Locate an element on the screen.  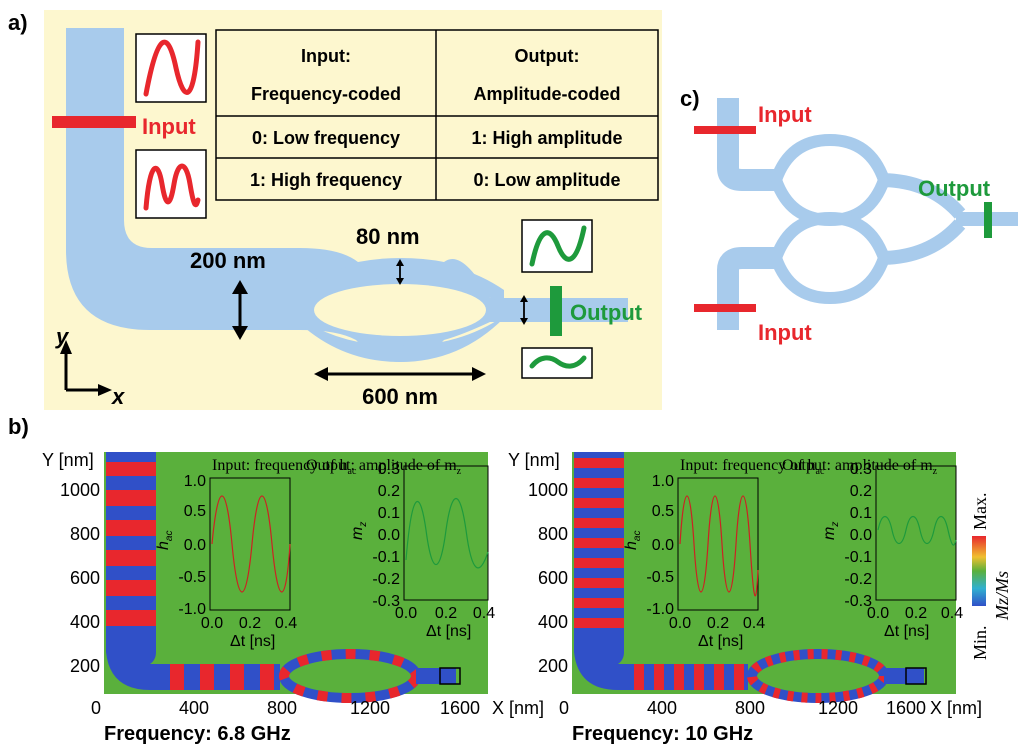
right-bend-bands is located at coordinates (689, 677).